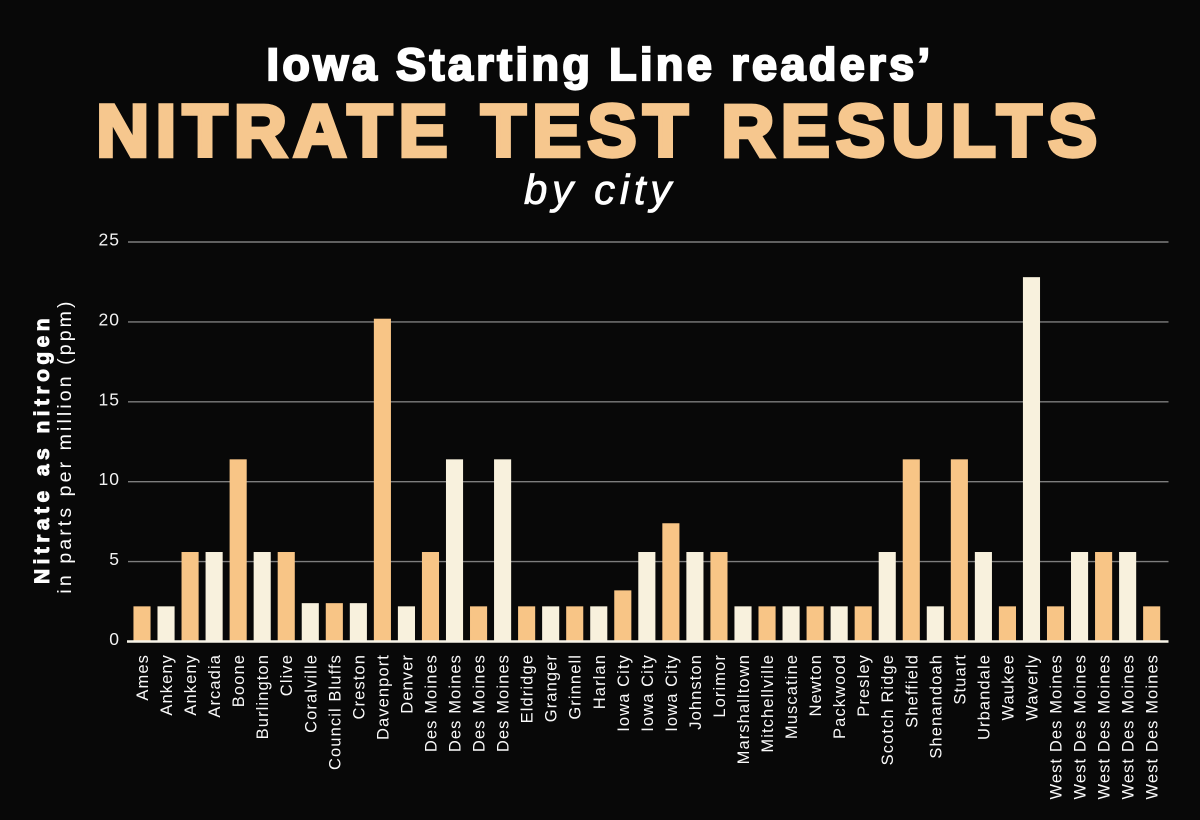 The height and width of the screenshot is (820, 1200). I want to click on svg-text: Mitchellville, so click(768, 703).